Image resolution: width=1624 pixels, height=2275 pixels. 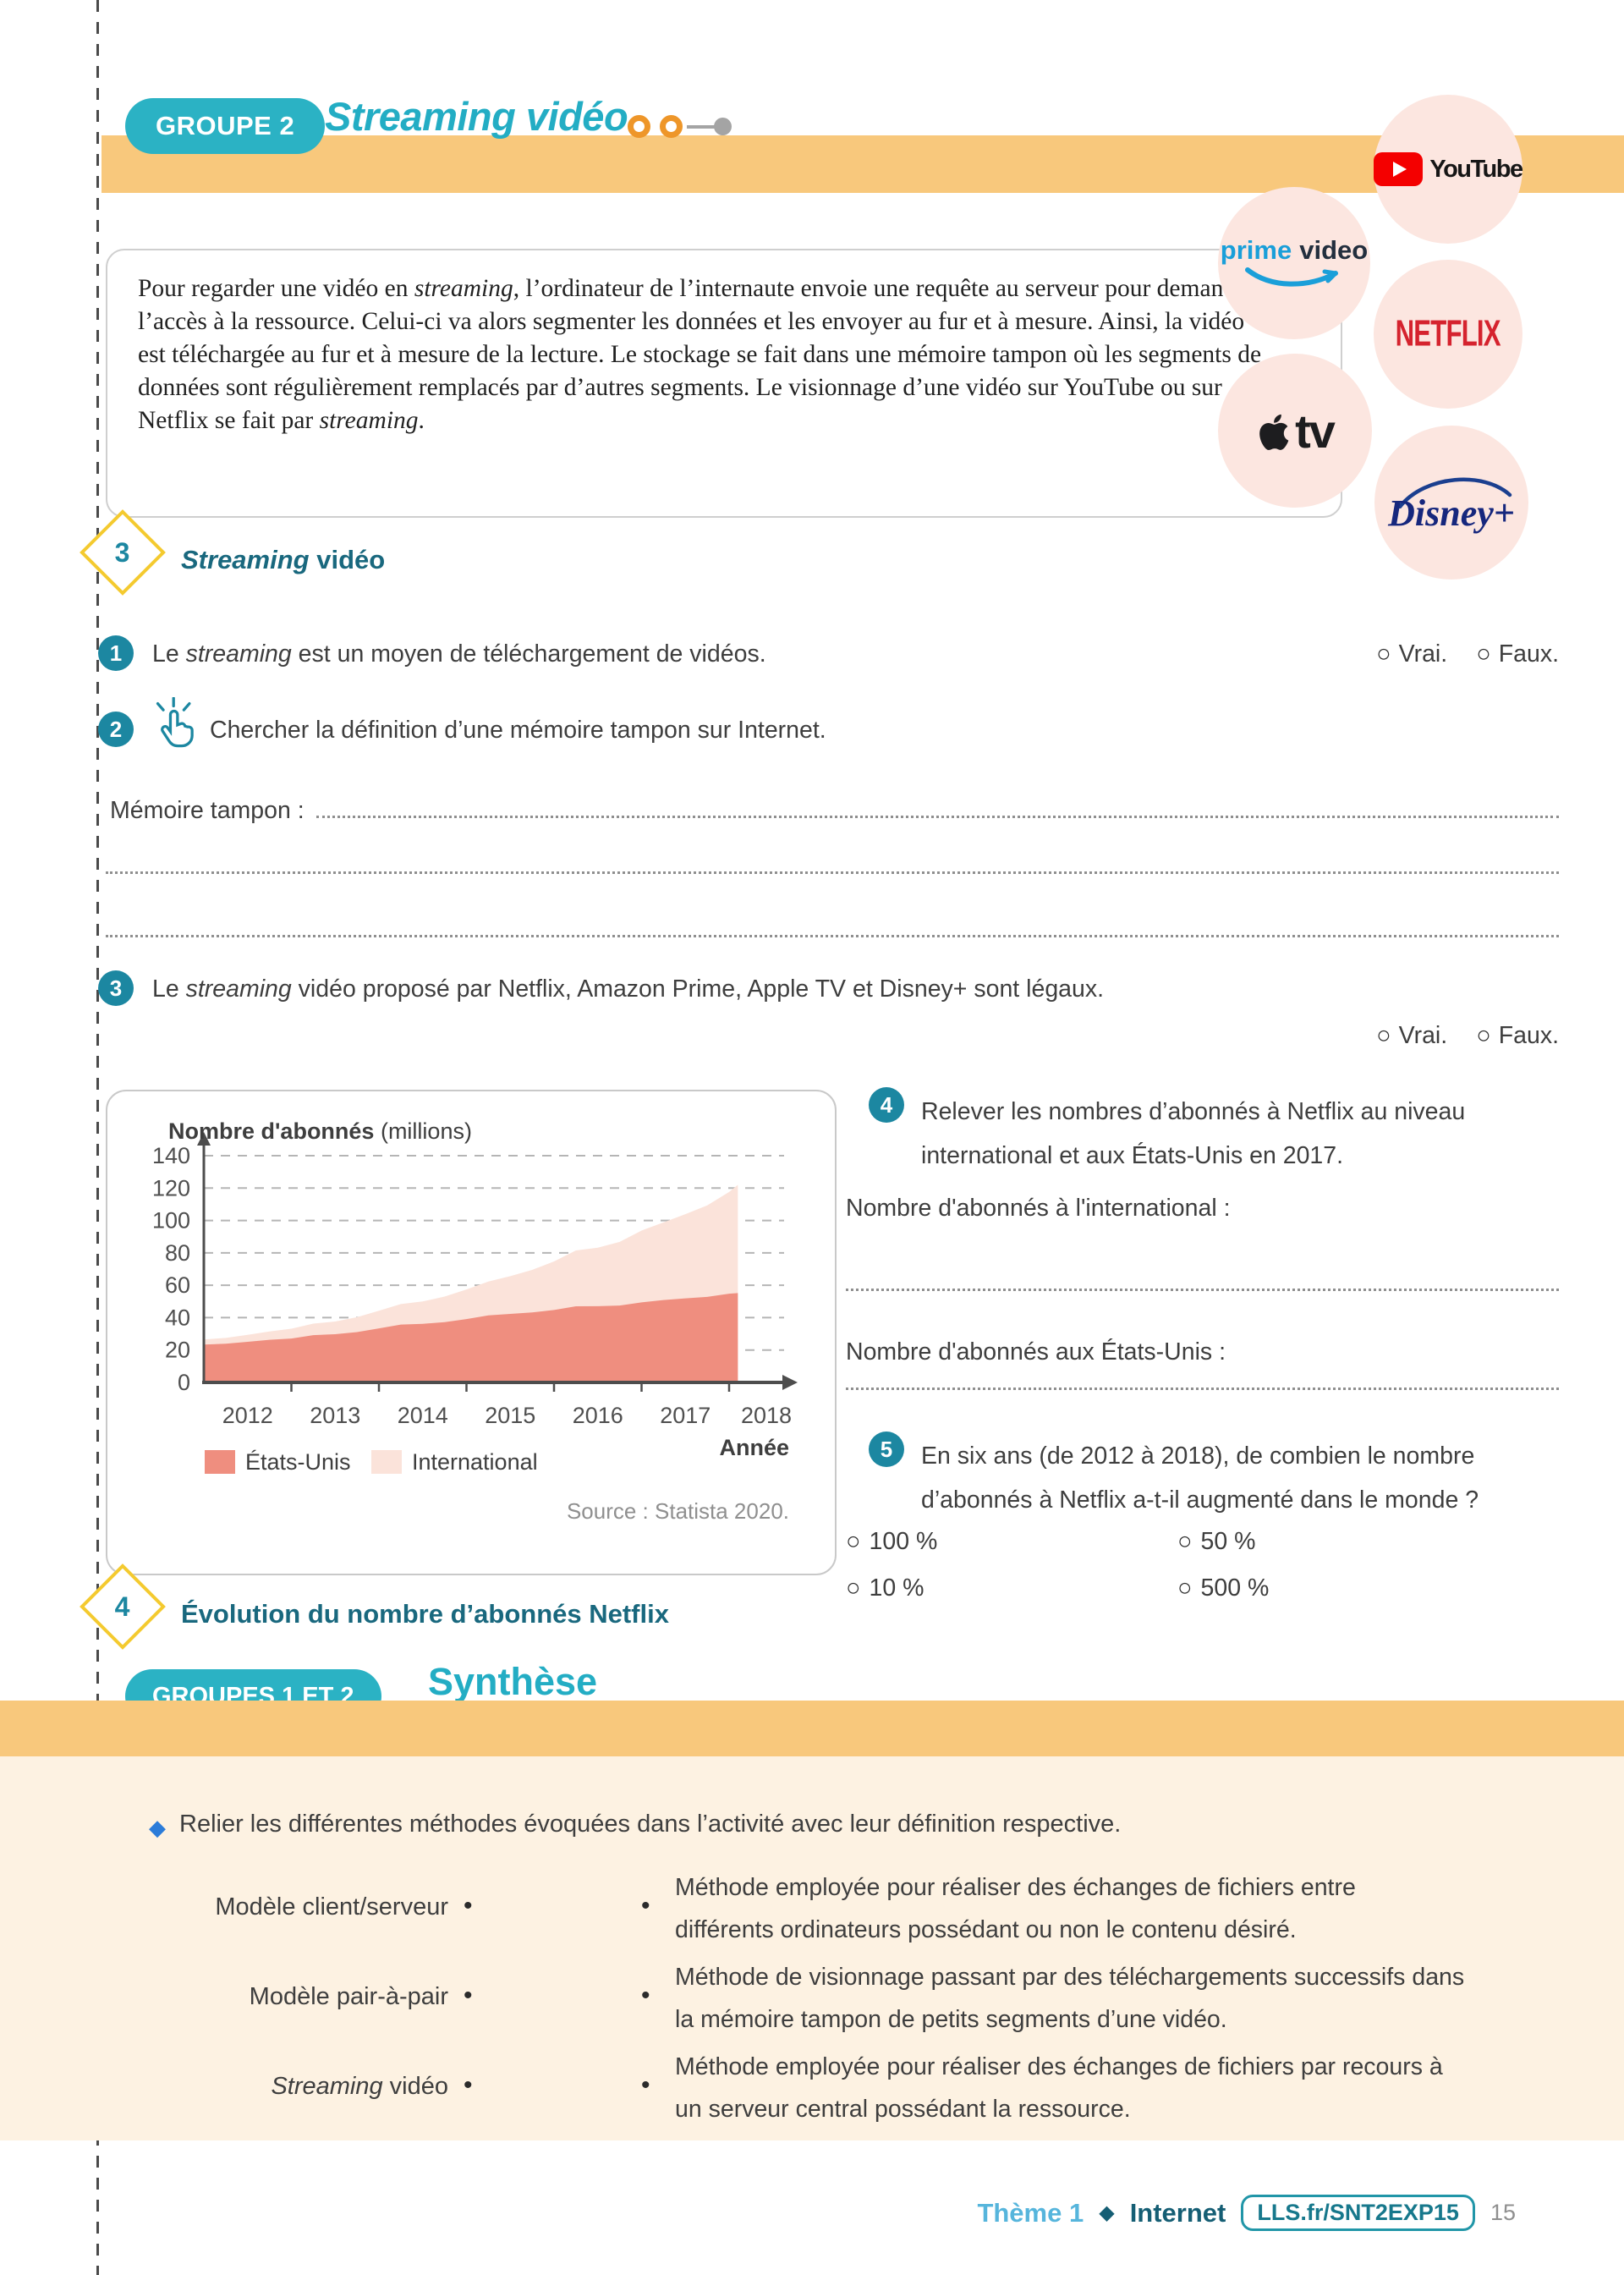 What do you see at coordinates (1451, 513) in the screenshot?
I see `disney-wordmark: Disney+` at bounding box center [1451, 513].